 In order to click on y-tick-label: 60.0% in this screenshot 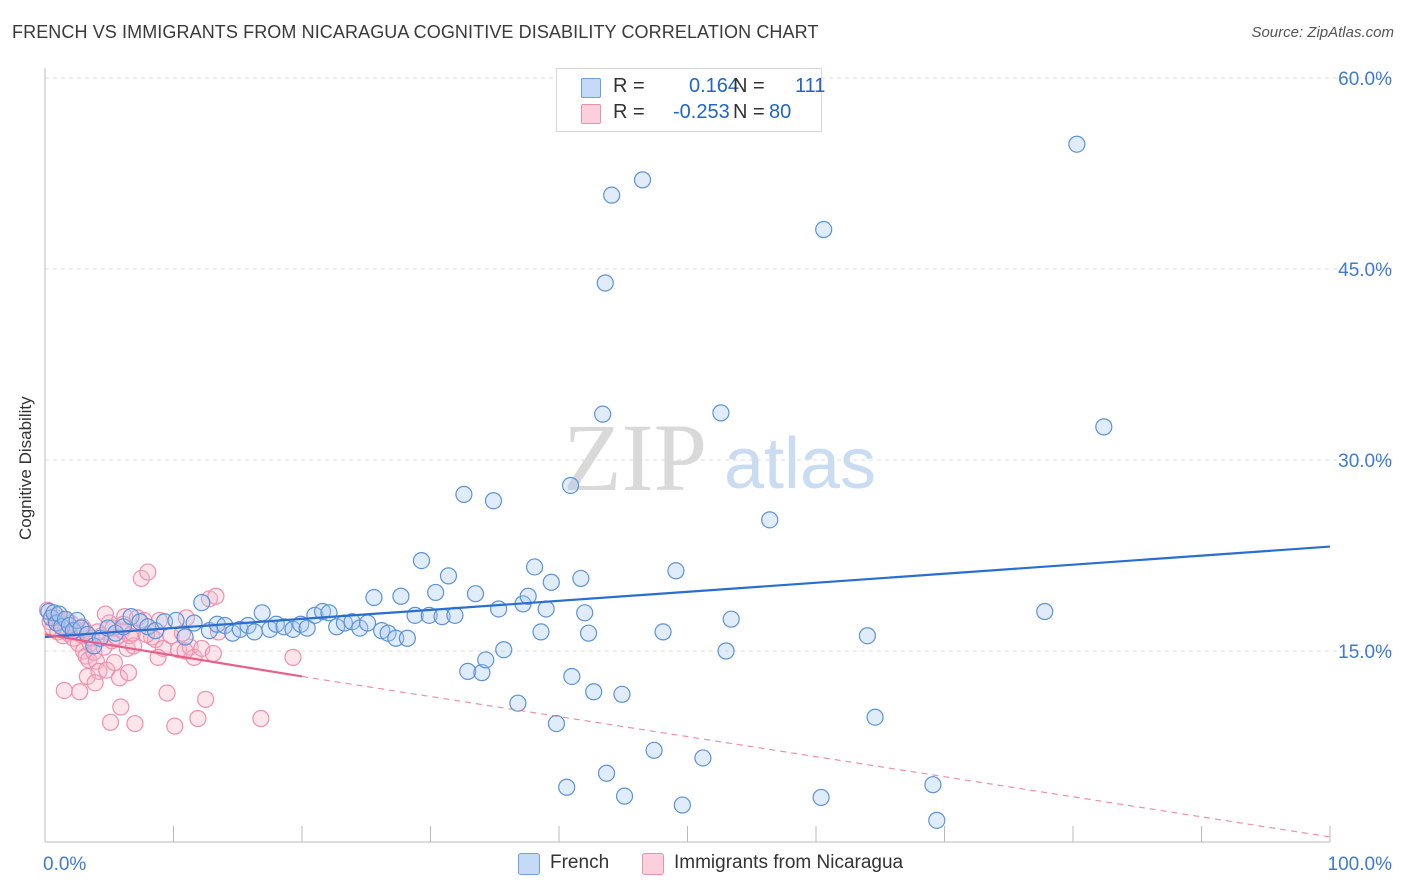, I will do `click(1365, 79)`.